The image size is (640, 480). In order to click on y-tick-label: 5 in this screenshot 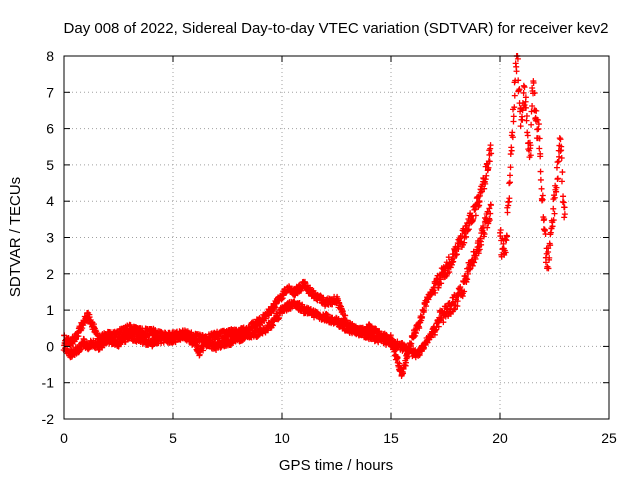, I will do `click(50, 165)`.